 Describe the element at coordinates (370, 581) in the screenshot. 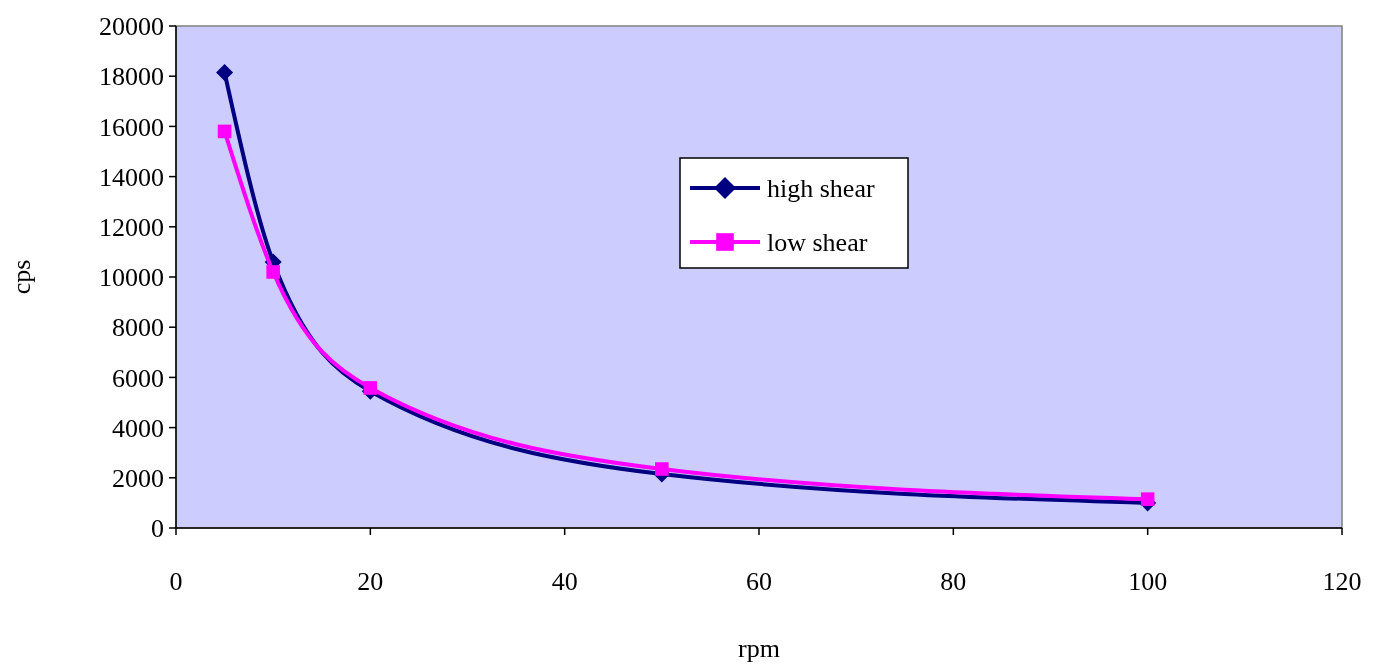

I see `x-tick-label: 20` at that location.